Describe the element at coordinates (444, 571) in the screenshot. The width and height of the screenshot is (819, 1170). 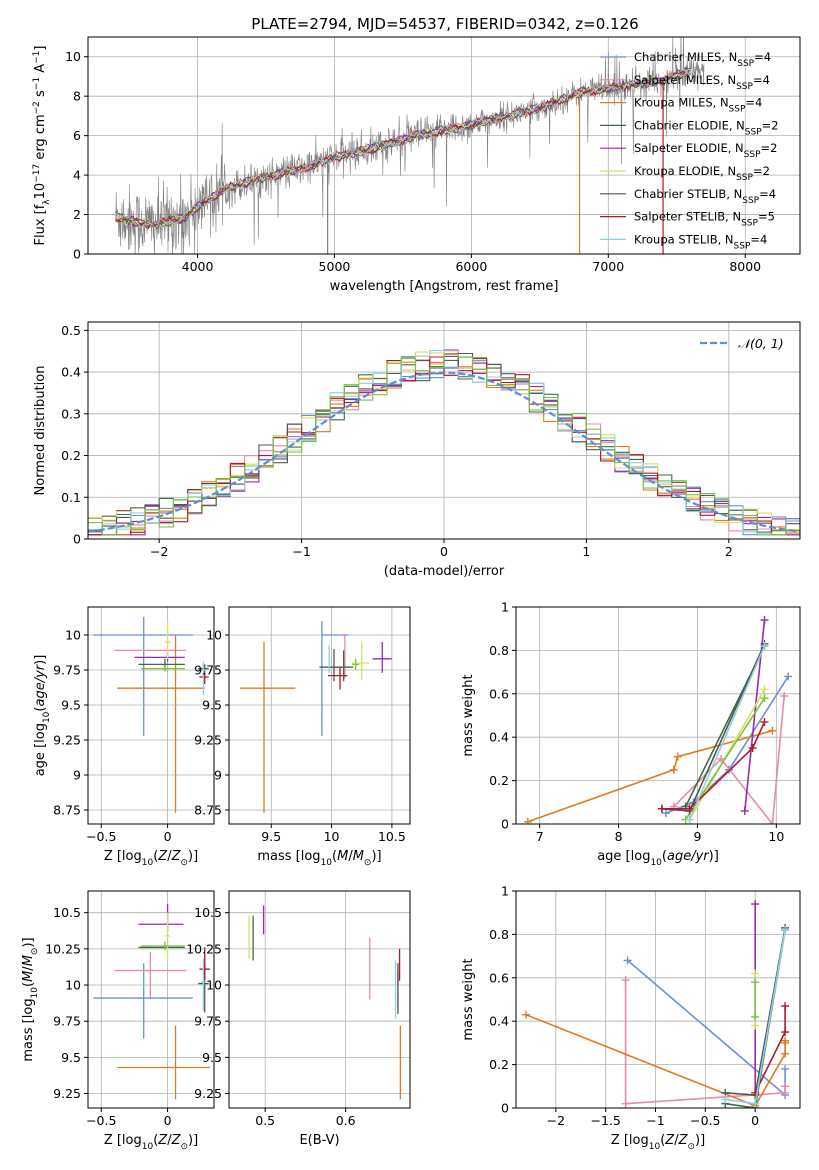
I see `x-axis-label: (data-model)/error` at that location.